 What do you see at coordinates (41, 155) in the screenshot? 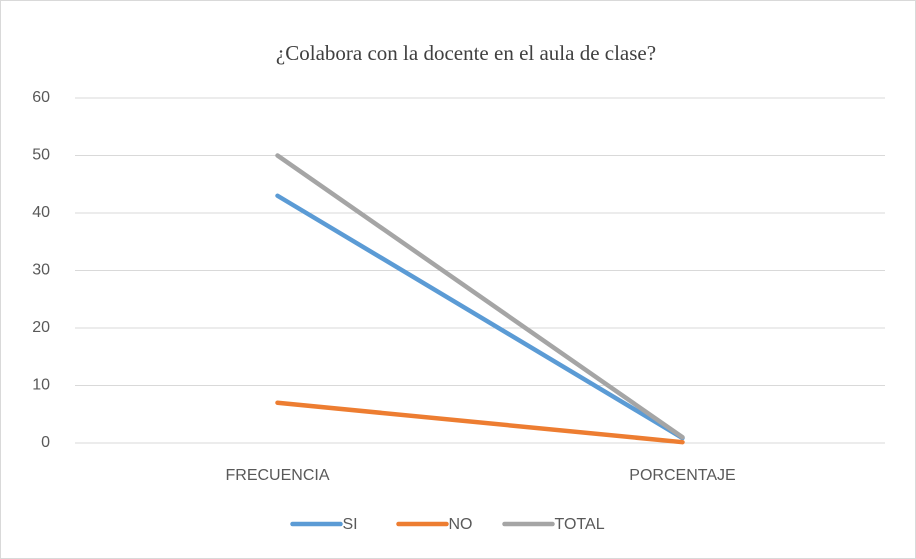
I see `y-tick-label: 50` at bounding box center [41, 155].